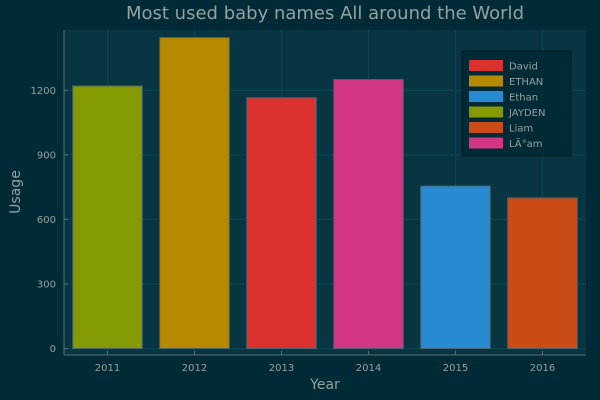  Describe the element at coordinates (526, 82) in the screenshot. I see `legend-label: ETHAN` at that location.